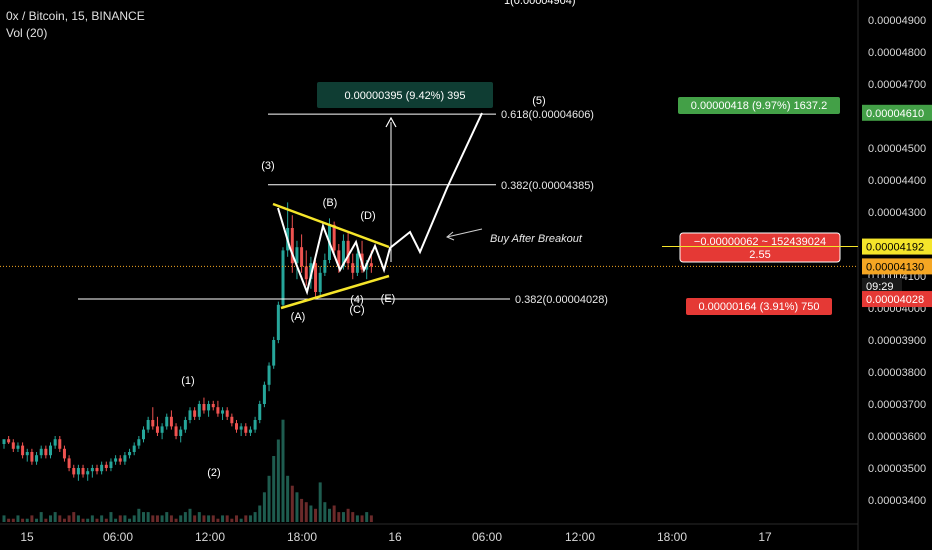 This screenshot has height=550, width=932. I want to click on wave-projection-path, so click(380, 204).